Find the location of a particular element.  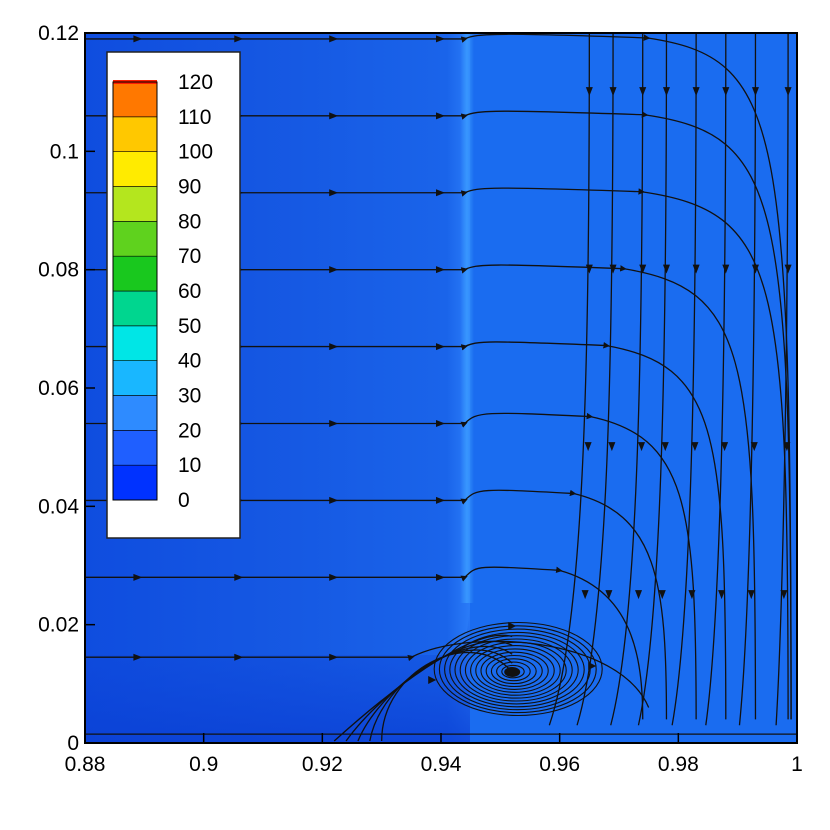

colorbar-label: 30 is located at coordinates (189, 396).